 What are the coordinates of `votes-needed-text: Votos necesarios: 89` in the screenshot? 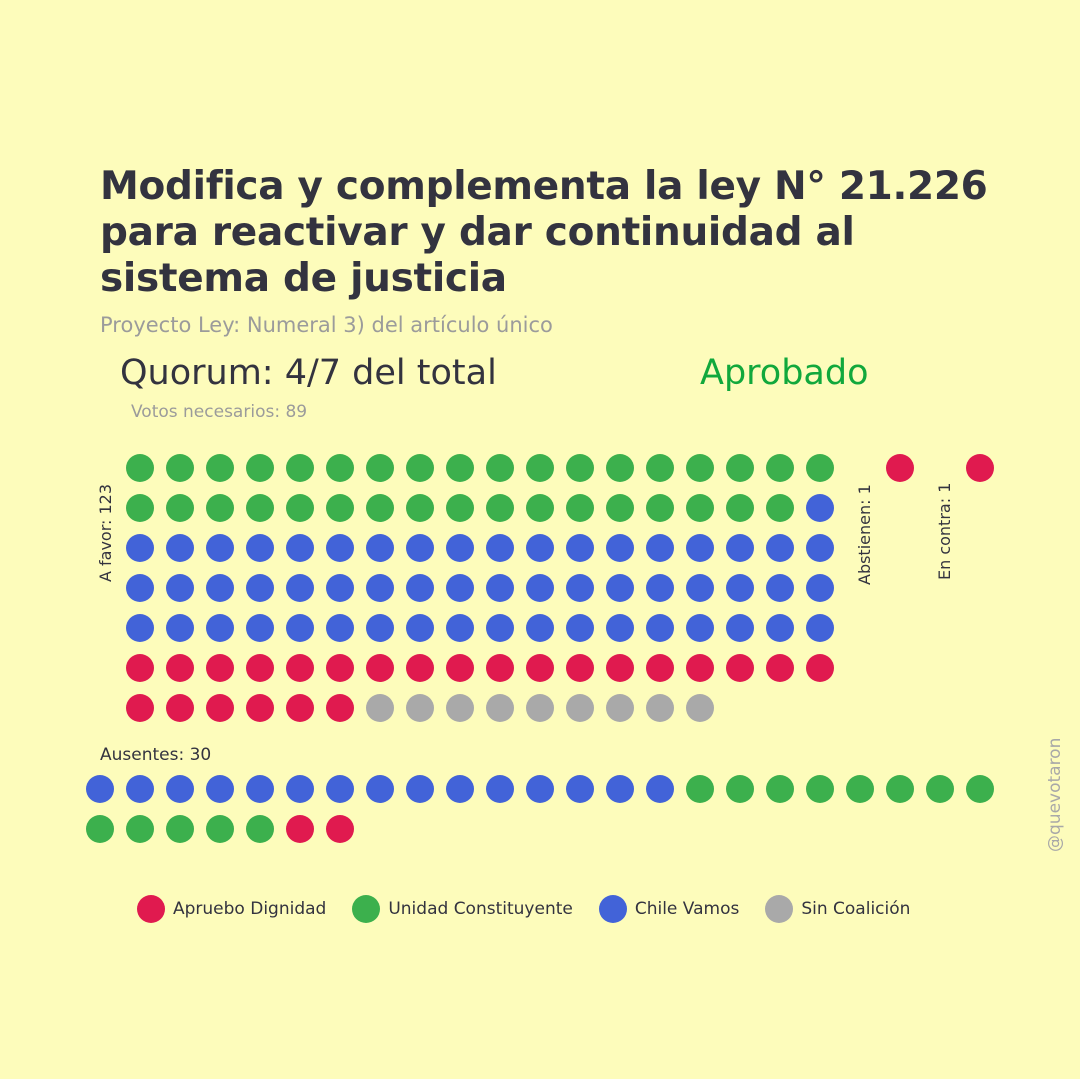 It's located at (219, 412).